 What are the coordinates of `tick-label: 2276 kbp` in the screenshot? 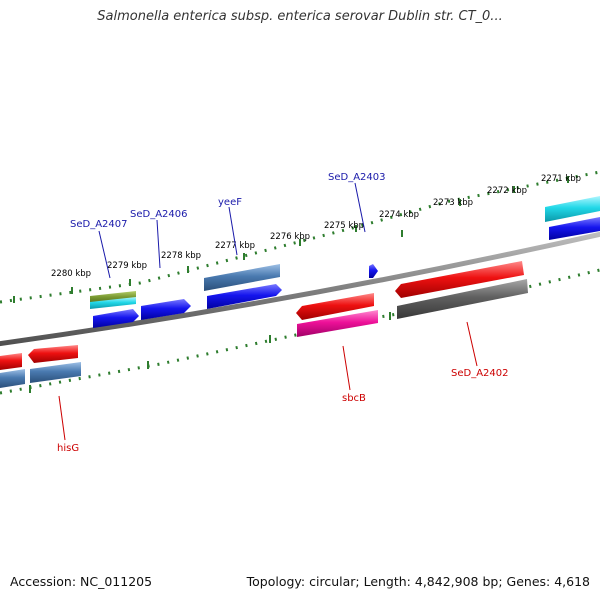 It's located at (290, 237).